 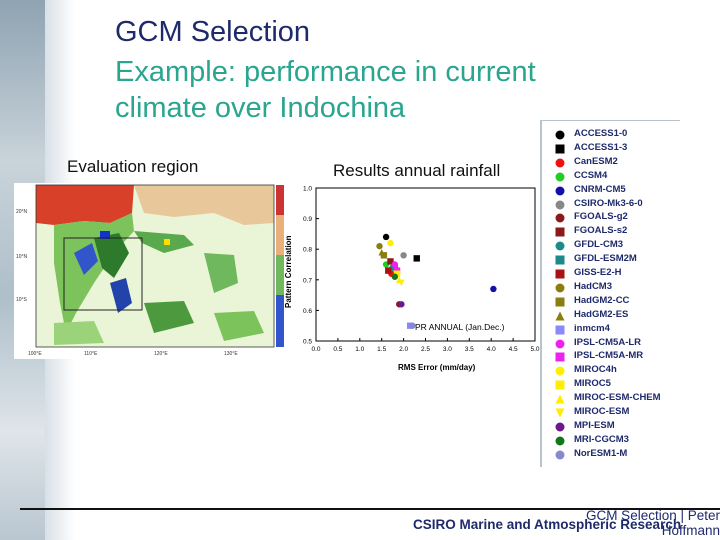 What do you see at coordinates (534, 349) in the screenshot?
I see `x-tick-label: 5.0` at bounding box center [534, 349].